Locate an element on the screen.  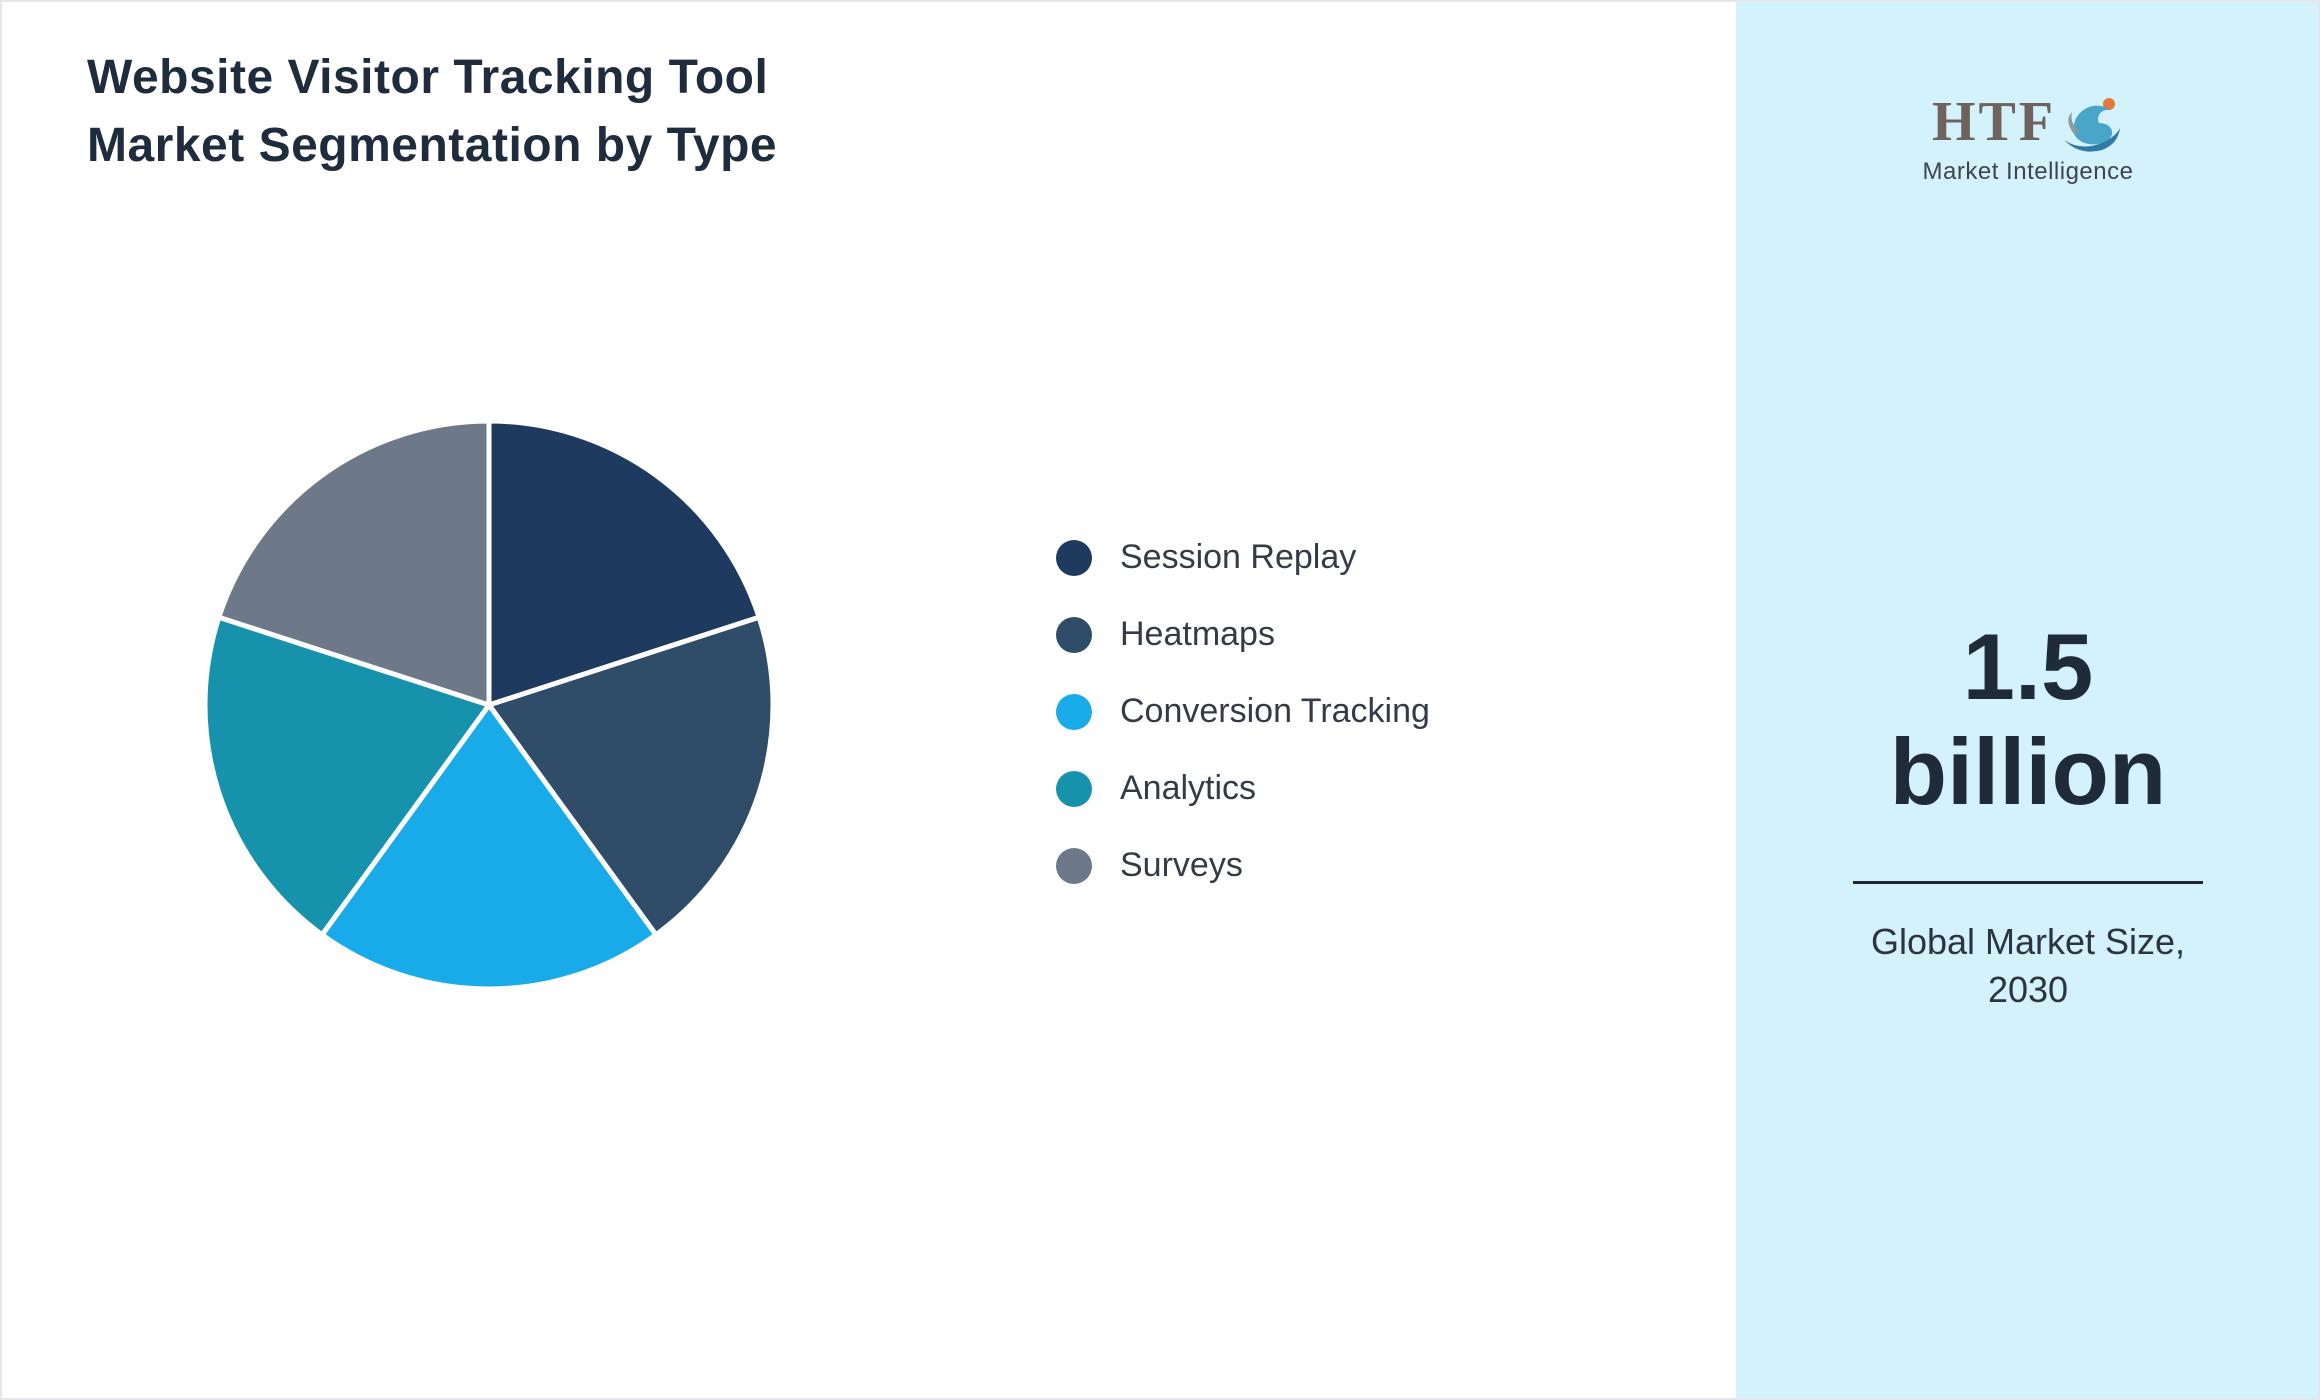
legend-item: Analytics is located at coordinates (1243, 788).